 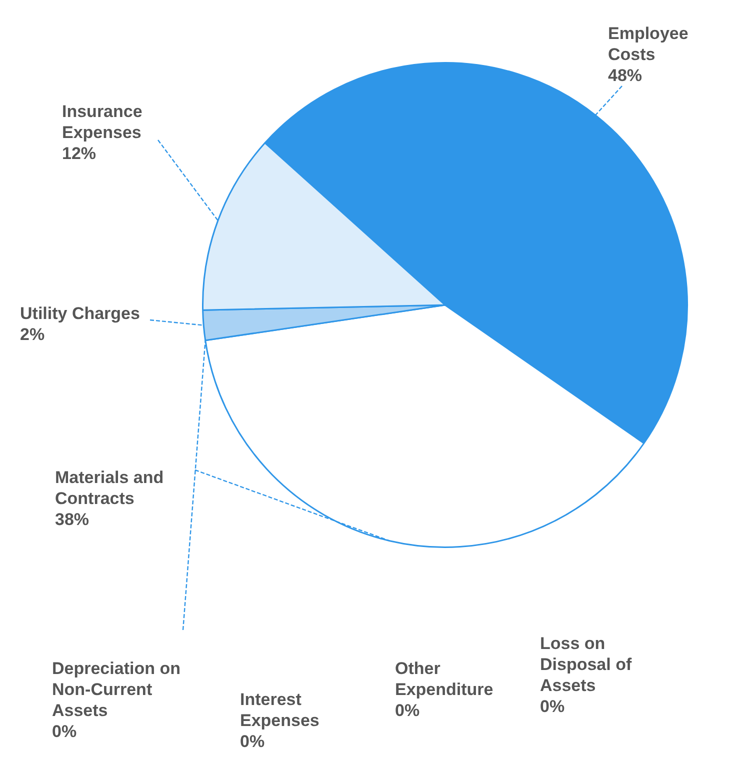 I want to click on slice-label: Materials and Contracts, so click(x=109, y=488).